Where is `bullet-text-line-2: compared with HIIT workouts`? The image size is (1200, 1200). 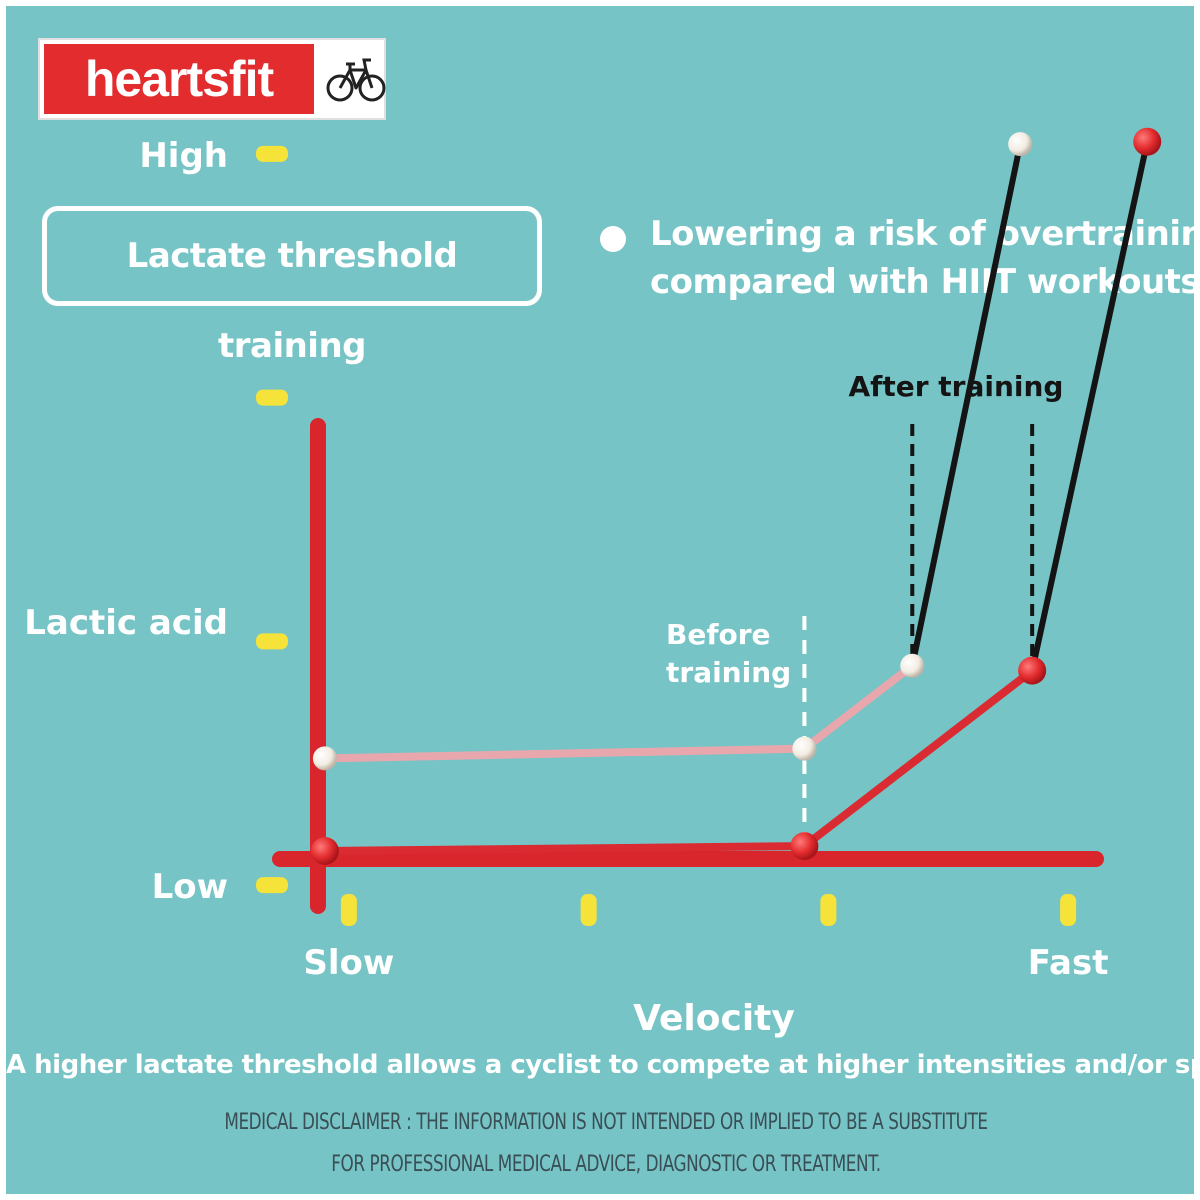
bullet-text-line-2: compared with HIIT workouts is located at coordinates (925, 282).